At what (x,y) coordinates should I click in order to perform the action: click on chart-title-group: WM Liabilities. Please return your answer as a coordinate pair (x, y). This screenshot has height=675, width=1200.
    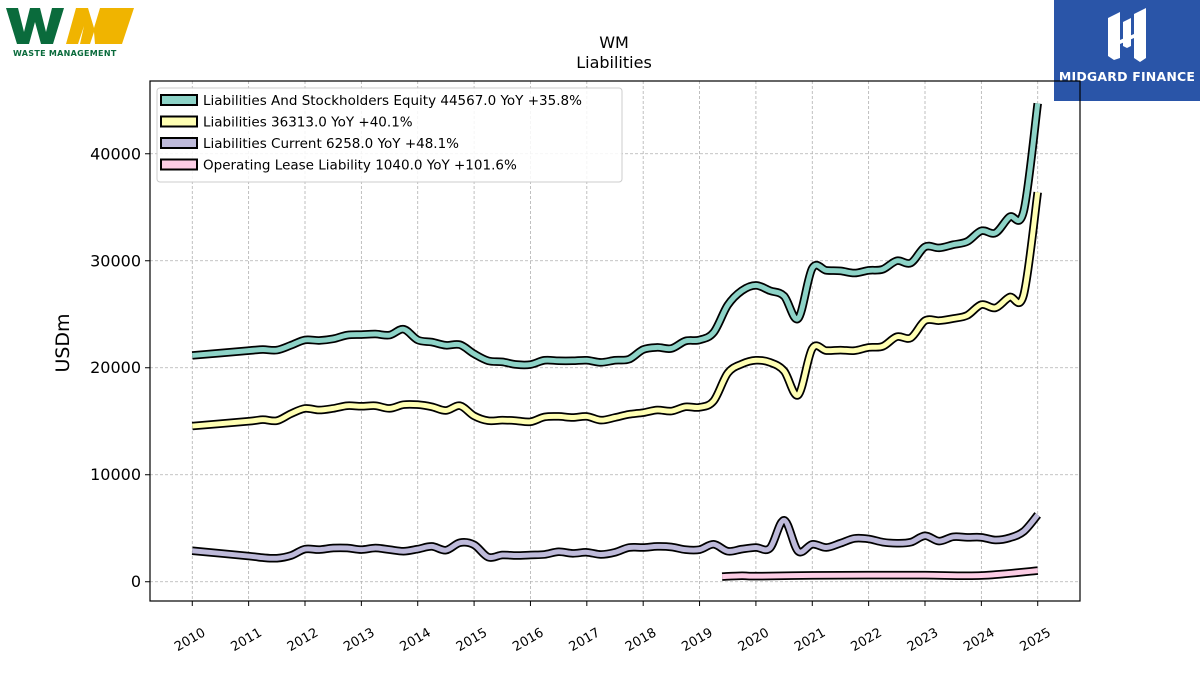
    Looking at the image, I should click on (614, 52).